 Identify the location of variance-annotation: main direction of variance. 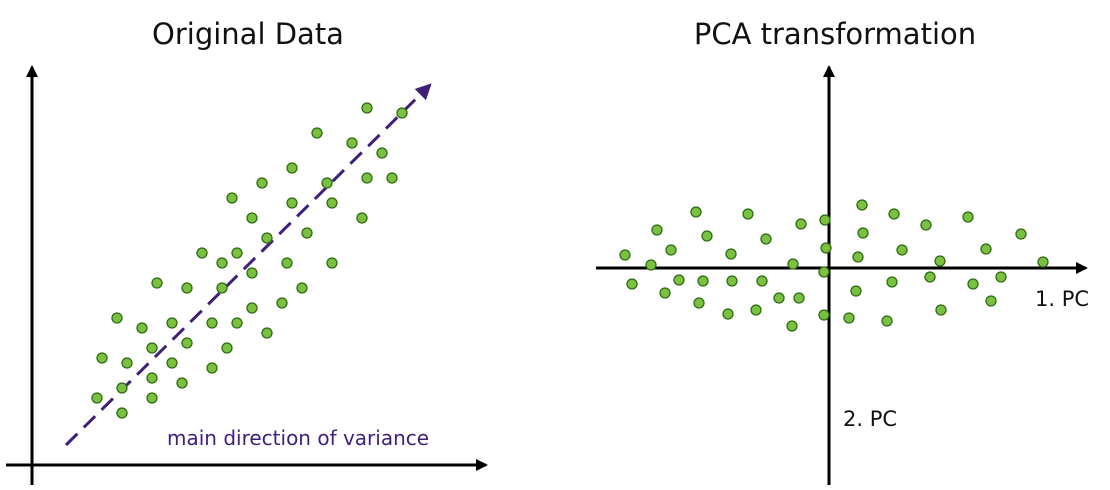
(298, 438).